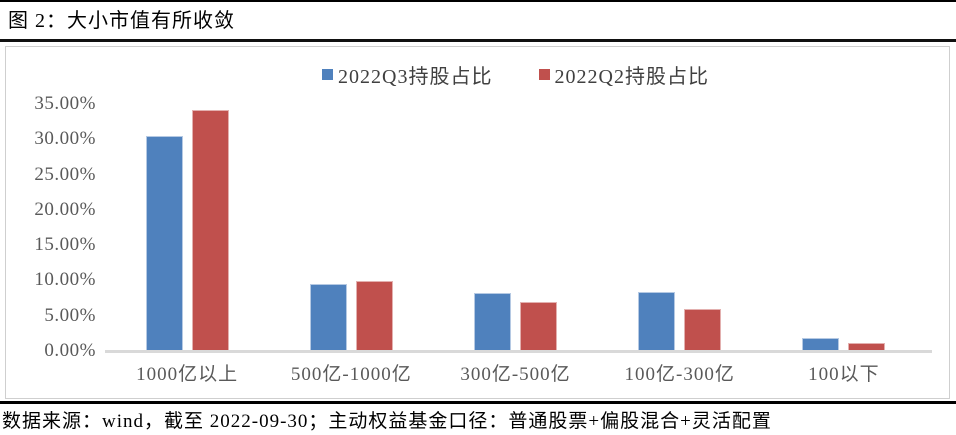 This screenshot has height=435, width=956. I want to click on x-axis-label: 500亿-1000亿, so click(351, 374).